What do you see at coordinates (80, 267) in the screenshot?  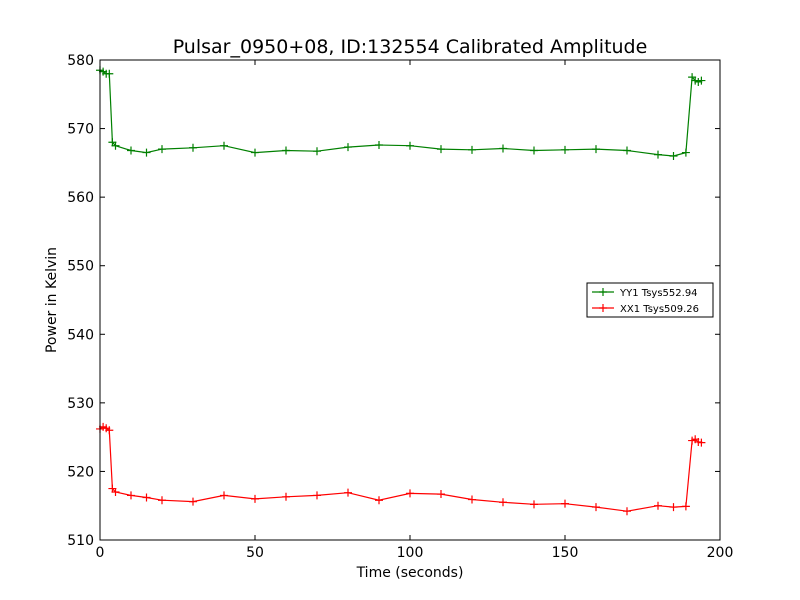 I see `y-tick-label: 550` at bounding box center [80, 267].